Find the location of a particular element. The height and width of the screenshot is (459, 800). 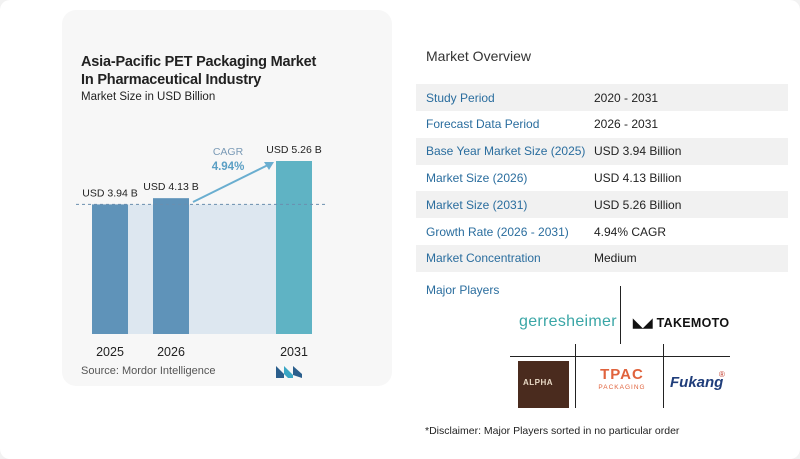

takemoto-text: TAKEMOTO is located at coordinates (693, 323).